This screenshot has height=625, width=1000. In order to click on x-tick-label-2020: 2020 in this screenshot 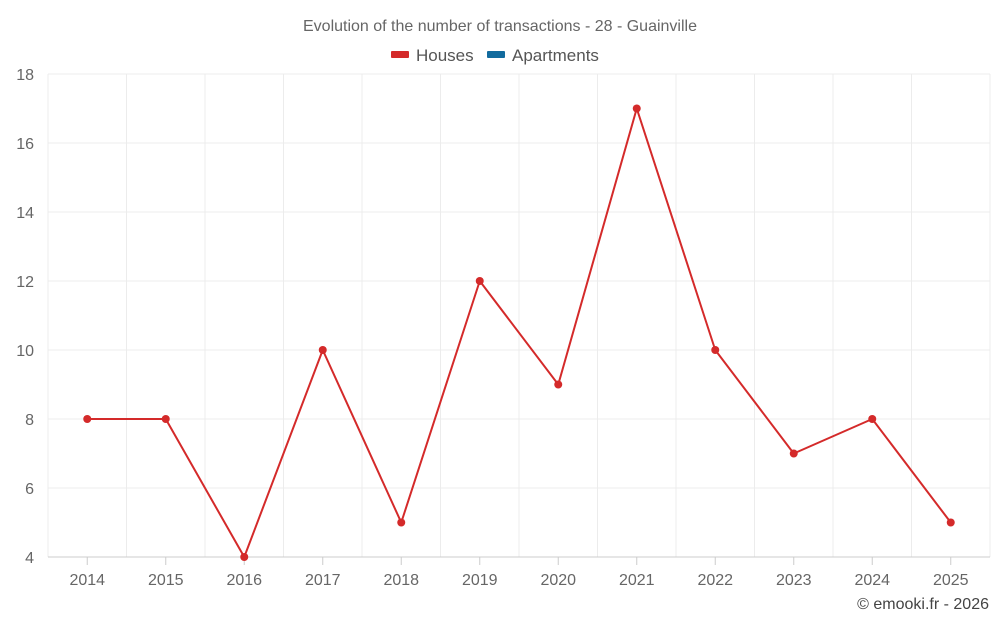, I will do `click(558, 580)`.